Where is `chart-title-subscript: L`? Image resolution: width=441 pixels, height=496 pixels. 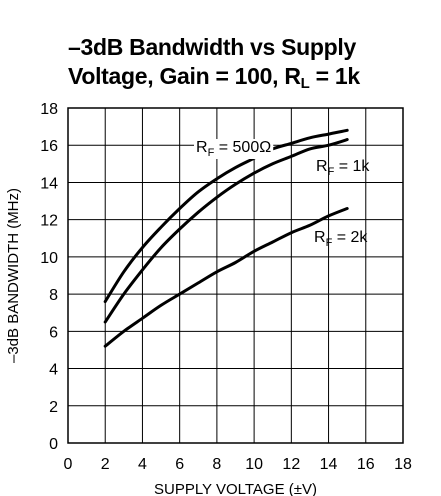
chart-title-subscript: L is located at coordinates (305, 83).